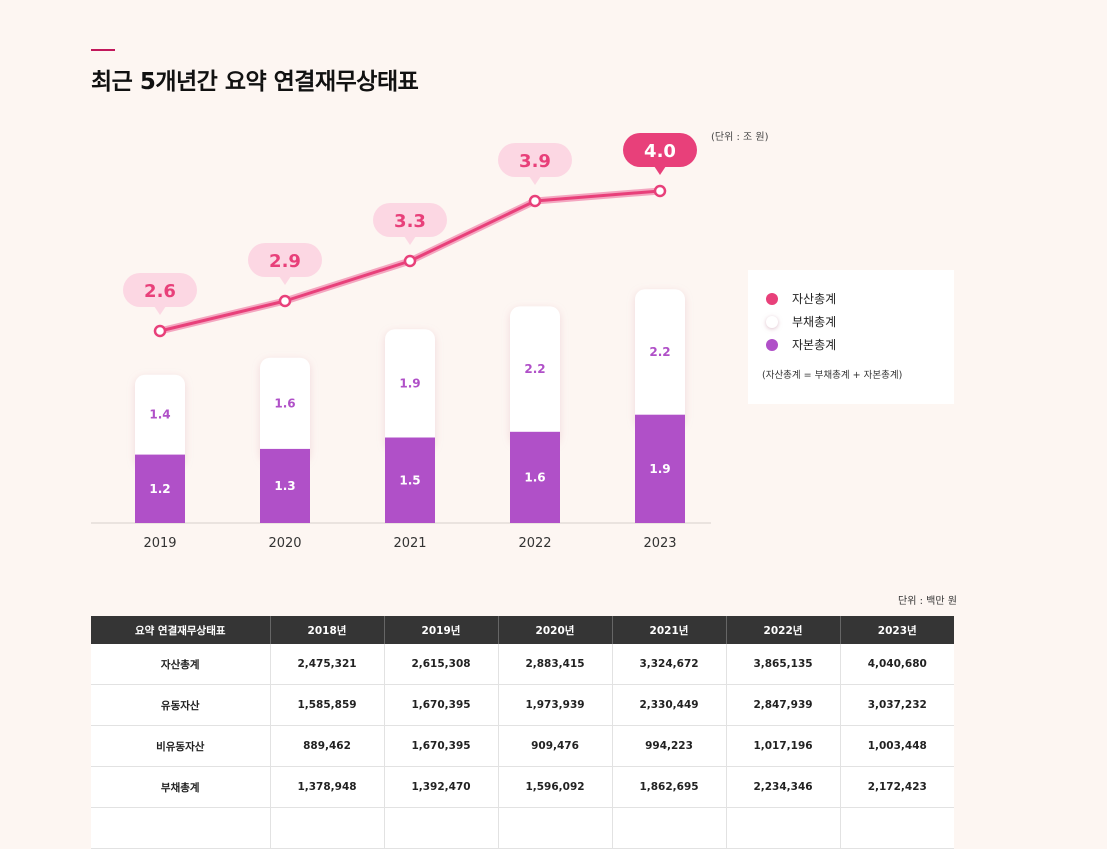  I want to click on row-label: 자산총계, so click(181, 664).